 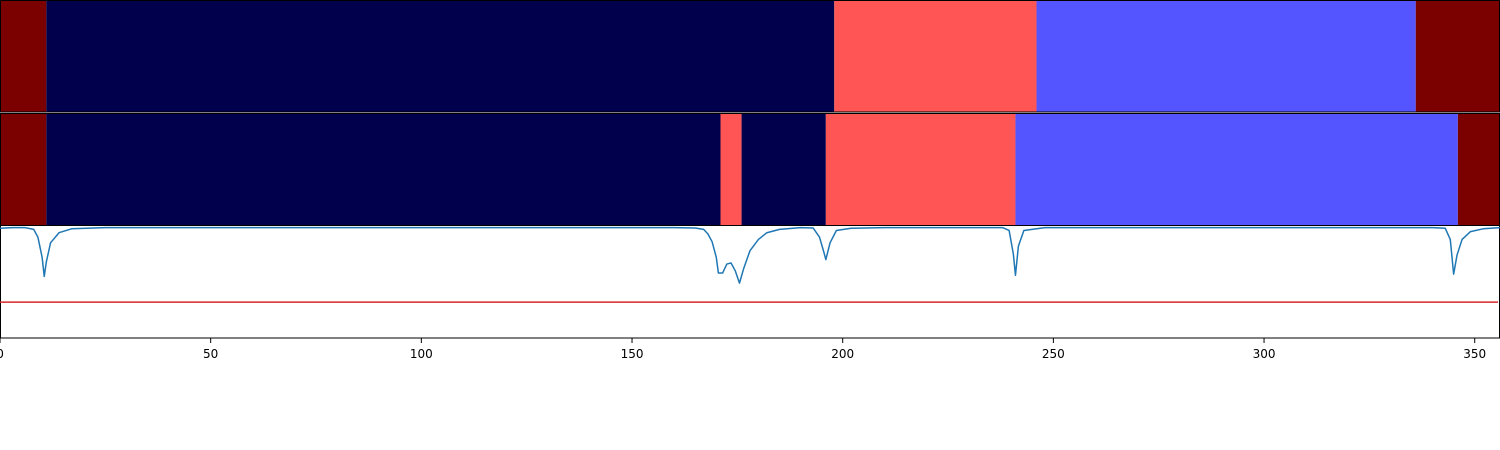 I want to click on x-tick-label-350: 350, so click(x=1474, y=354).